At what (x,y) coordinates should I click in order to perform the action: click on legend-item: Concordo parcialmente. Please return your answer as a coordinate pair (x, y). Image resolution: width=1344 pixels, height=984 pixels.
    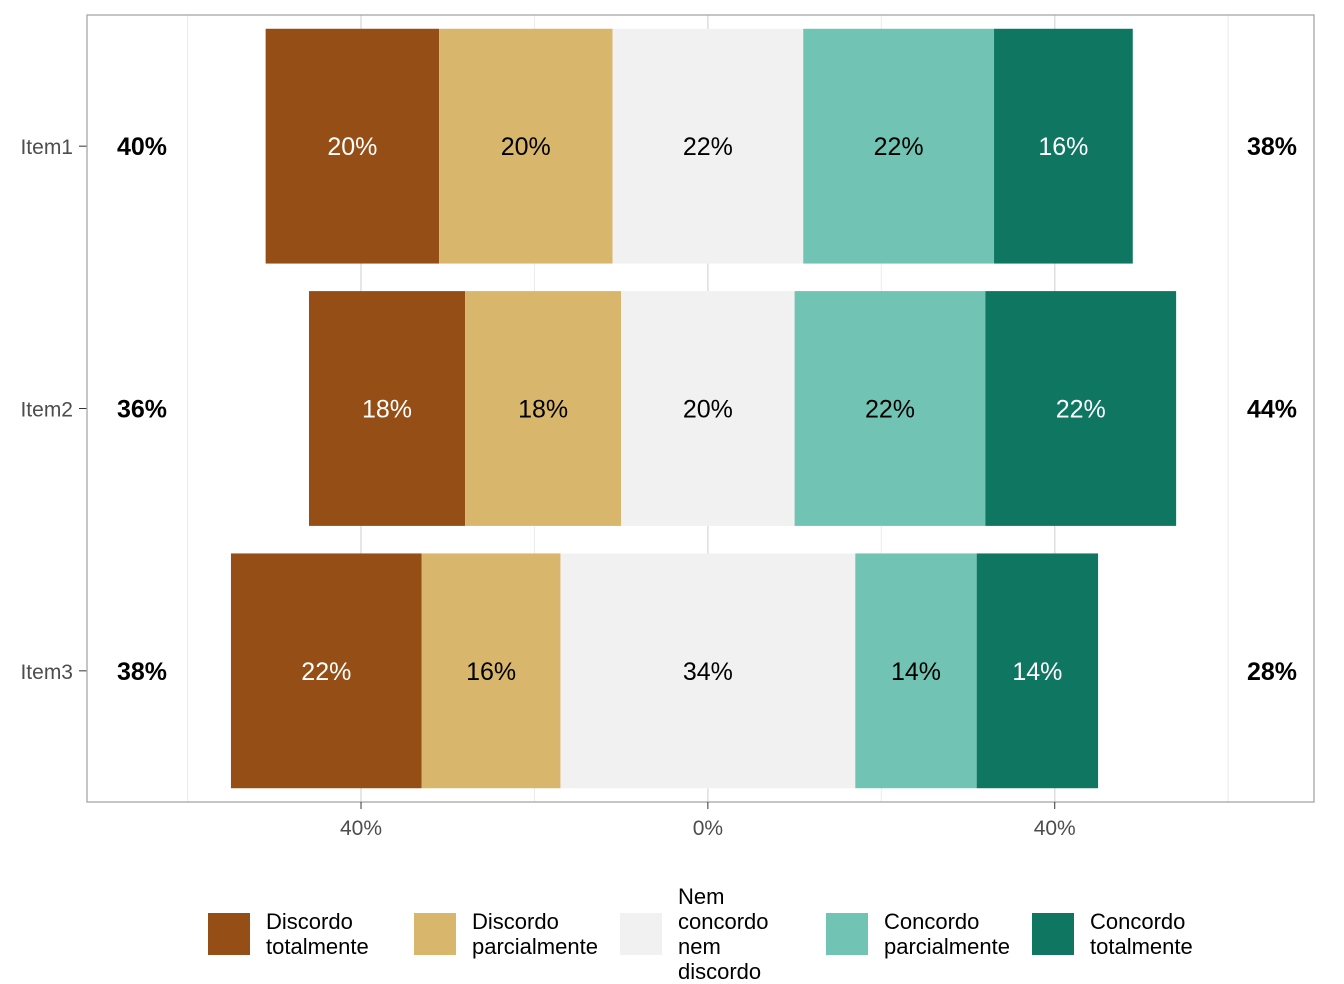
    Looking at the image, I should click on (920, 934).